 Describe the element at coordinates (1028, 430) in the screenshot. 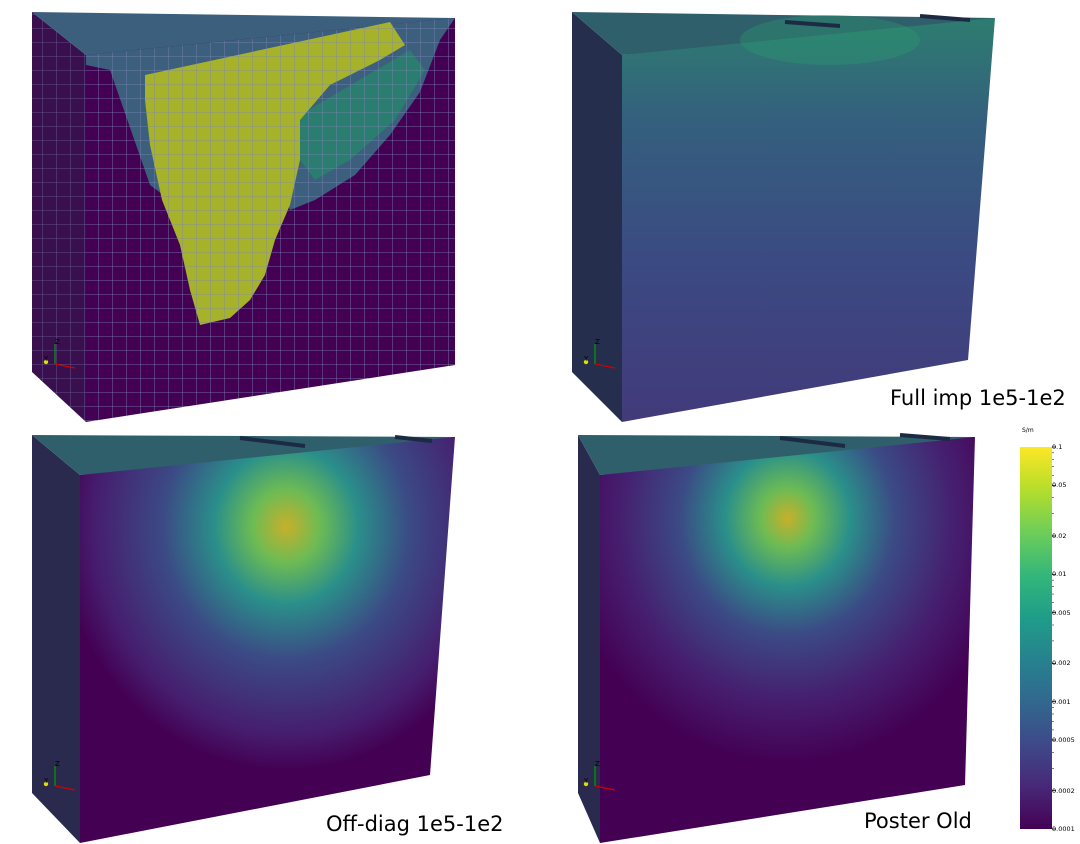

I see `colorbar-title: S/m` at that location.